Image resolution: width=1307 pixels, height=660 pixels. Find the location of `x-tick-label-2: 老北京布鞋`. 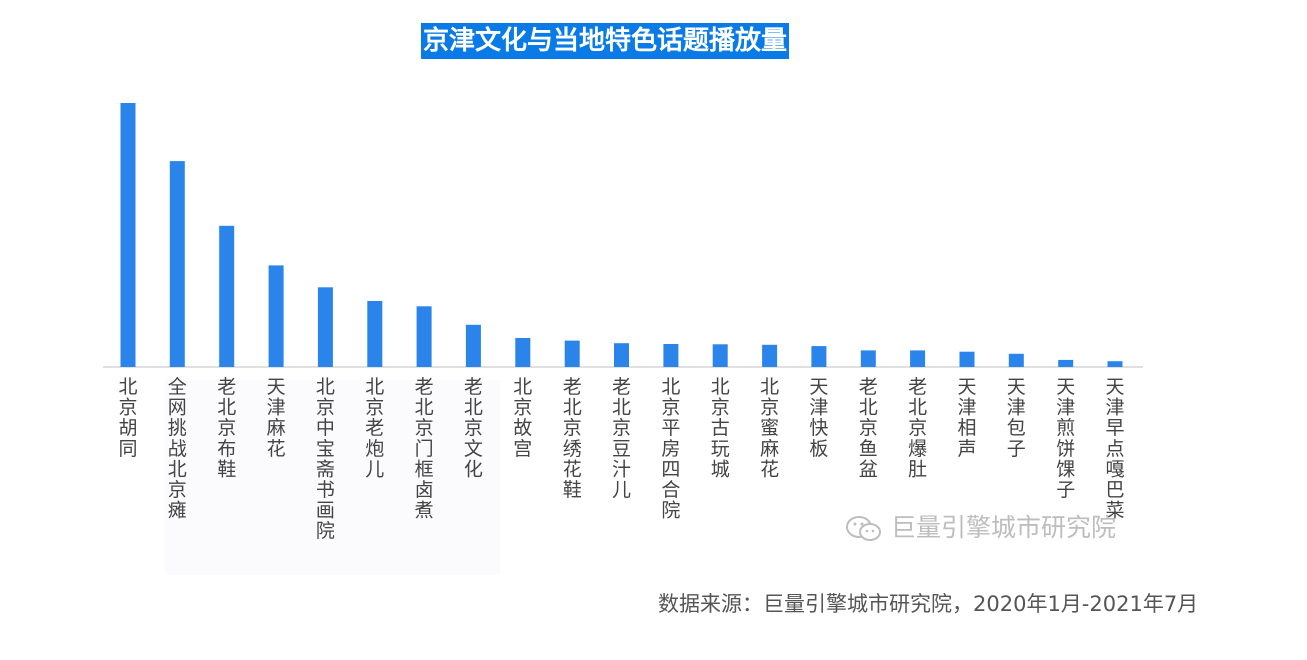

x-tick-label-2: 老北京布鞋 is located at coordinates (226, 428).